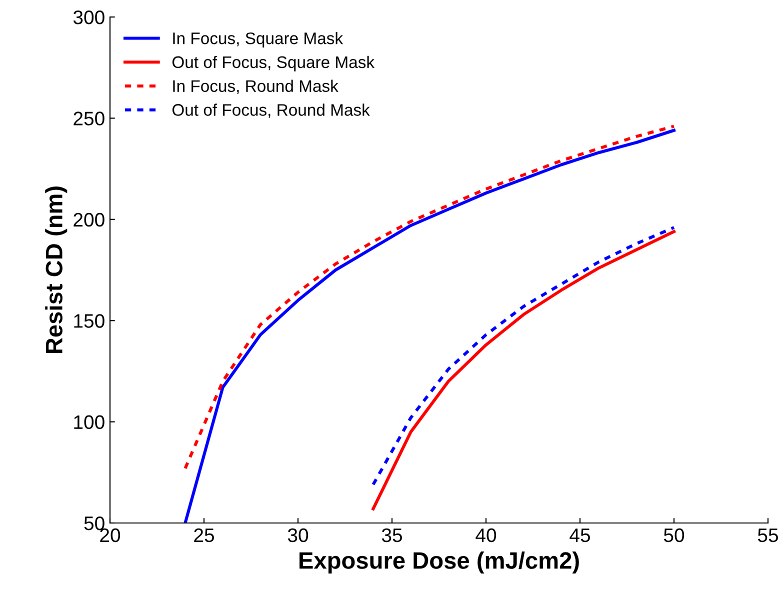 This screenshot has height=615, width=784. I want to click on x-axis-title: Exposure Dose (mJ/cm2), so click(439, 563).